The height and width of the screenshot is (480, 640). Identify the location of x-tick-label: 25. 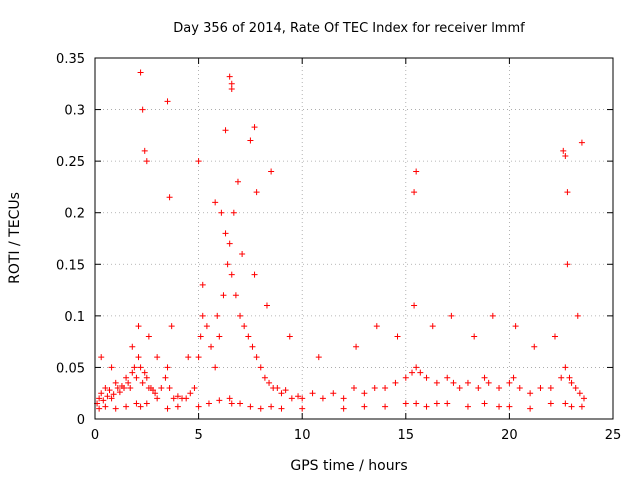
(613, 435).